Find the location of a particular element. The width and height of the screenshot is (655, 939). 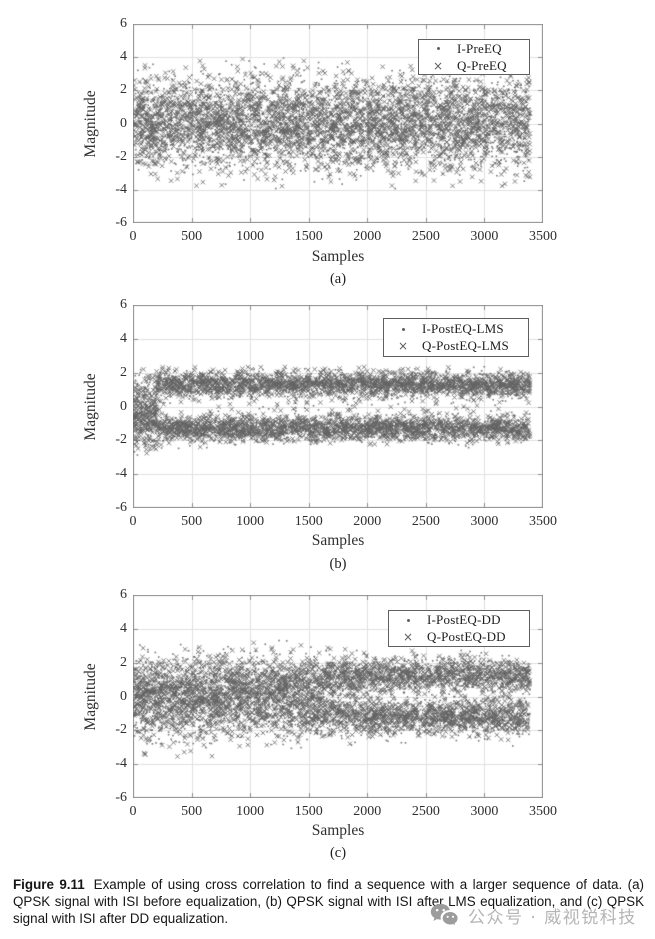

legend-label: Q-PostEQ-LMS is located at coordinates (465, 345).